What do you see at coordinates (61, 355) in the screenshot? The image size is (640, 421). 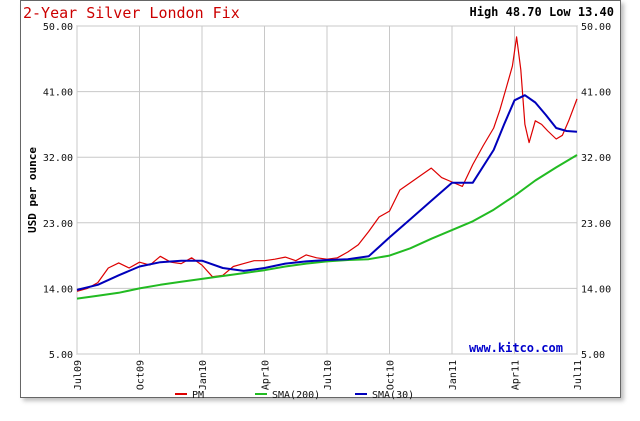 I see `y-tick-label-left: 5.00` at bounding box center [61, 355].